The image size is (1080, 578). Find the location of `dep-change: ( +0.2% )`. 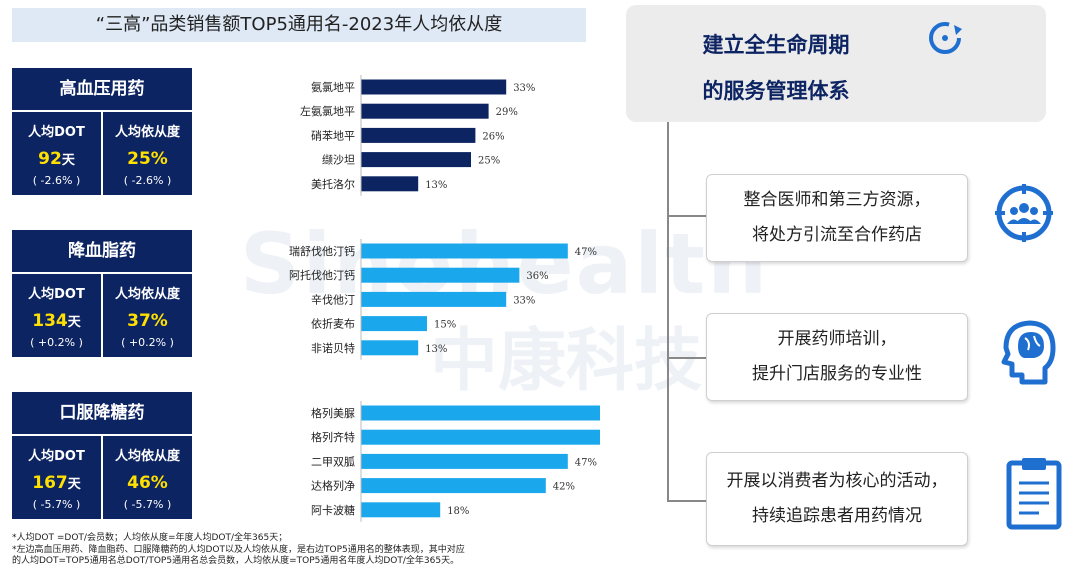

dep-change: ( +0.2% ) is located at coordinates (147, 342).